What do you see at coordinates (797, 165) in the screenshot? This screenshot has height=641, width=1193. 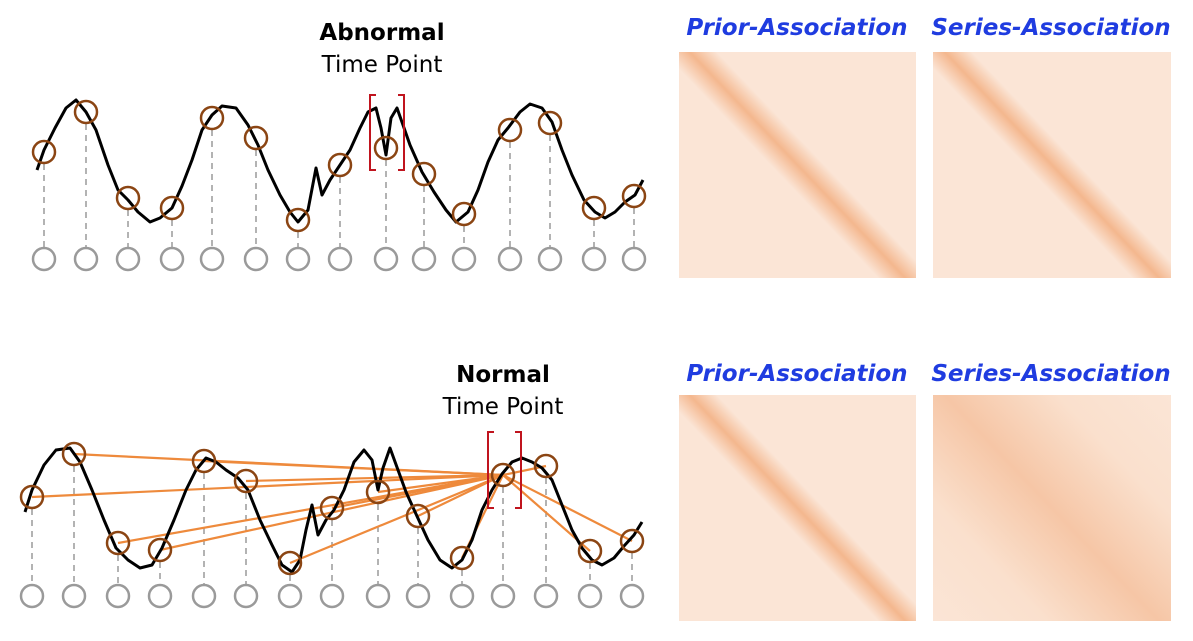 I see `top-prior-association-map` at bounding box center [797, 165].